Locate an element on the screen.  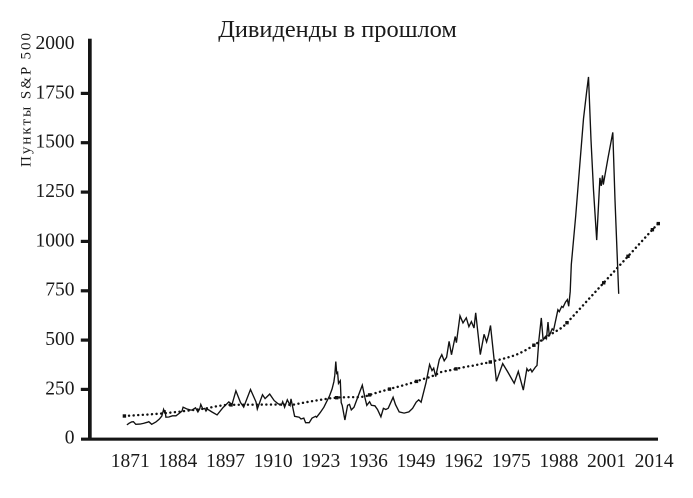
svg-text: 2001 is located at coordinates (606, 461).